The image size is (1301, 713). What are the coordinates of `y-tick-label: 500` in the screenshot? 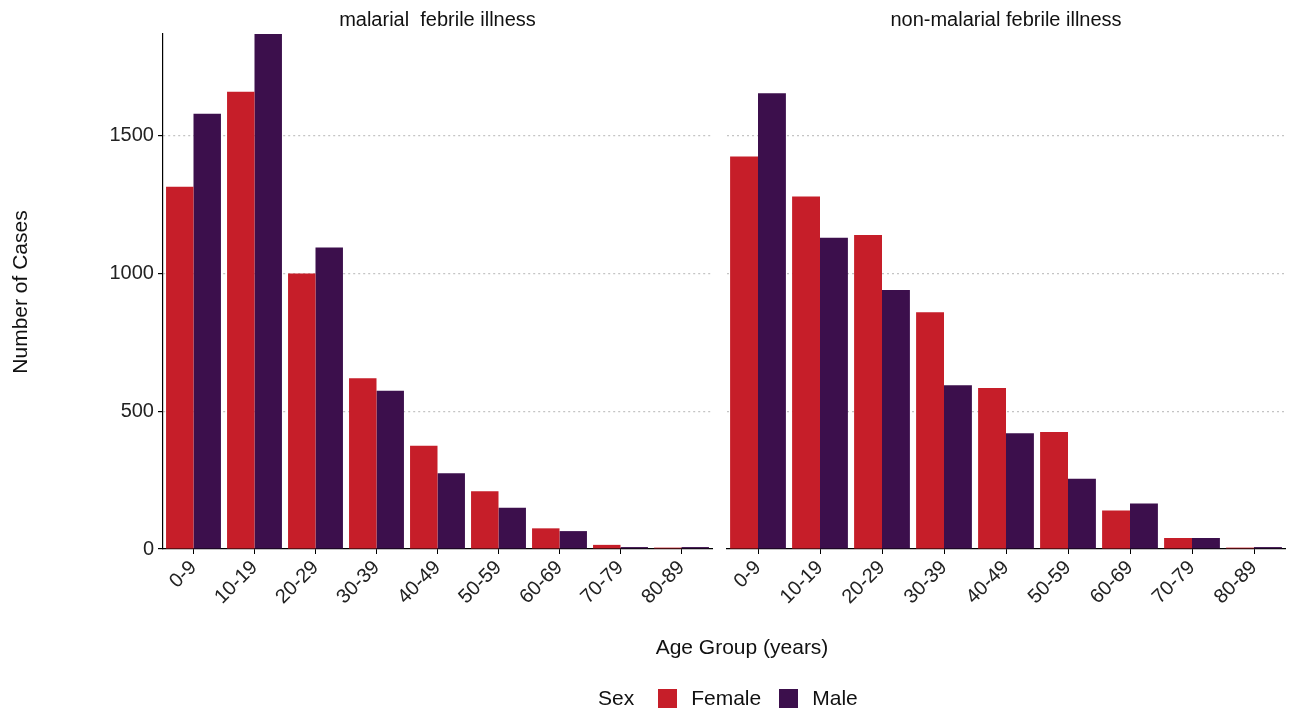 It's located at (137, 409).